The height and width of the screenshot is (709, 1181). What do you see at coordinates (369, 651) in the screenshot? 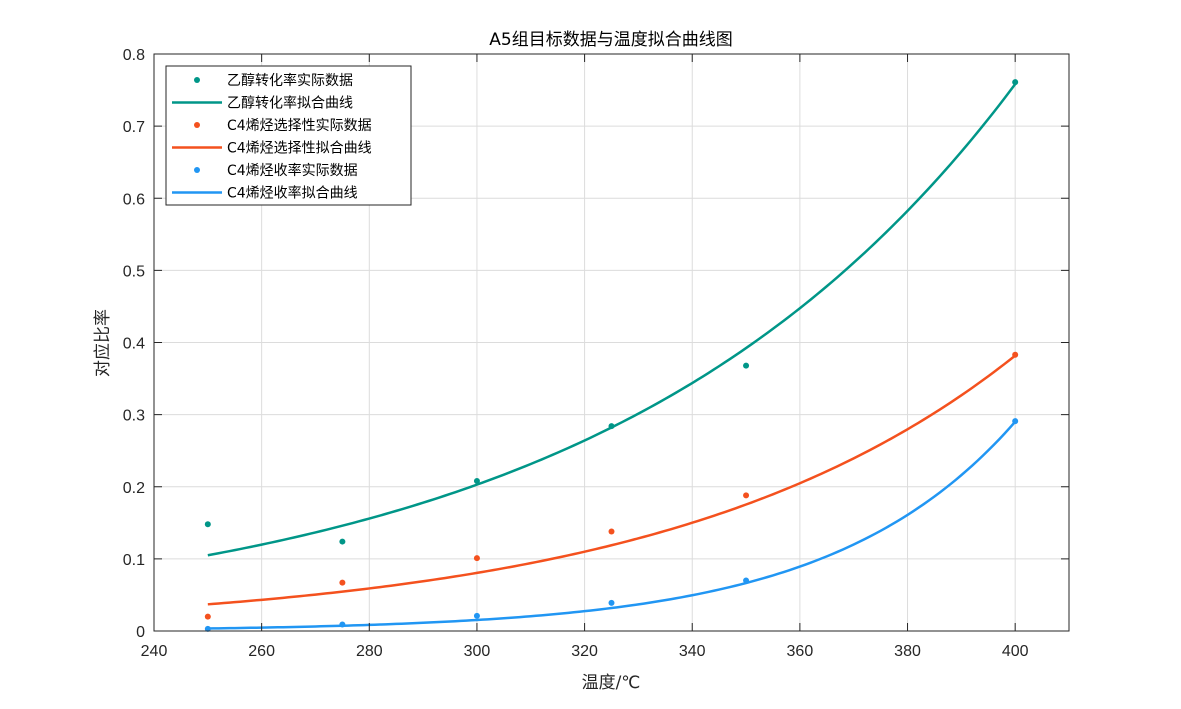
I see `x-tick-label: 280` at bounding box center [369, 651].